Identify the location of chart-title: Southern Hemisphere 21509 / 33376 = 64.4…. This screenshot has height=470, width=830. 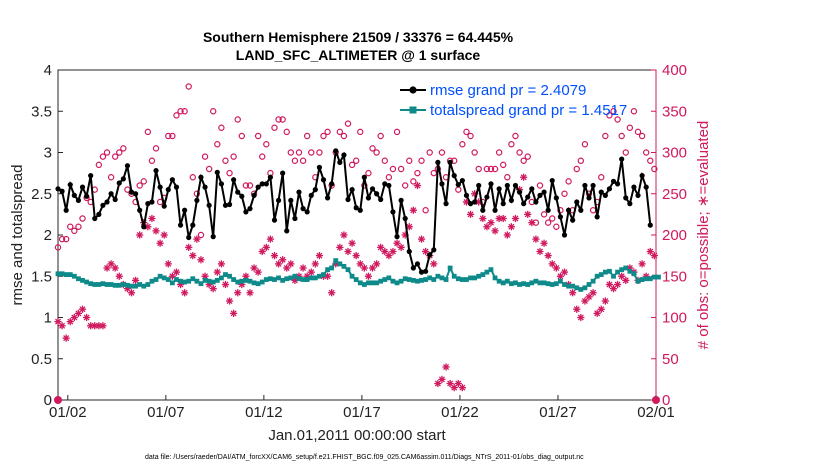
(358, 37).